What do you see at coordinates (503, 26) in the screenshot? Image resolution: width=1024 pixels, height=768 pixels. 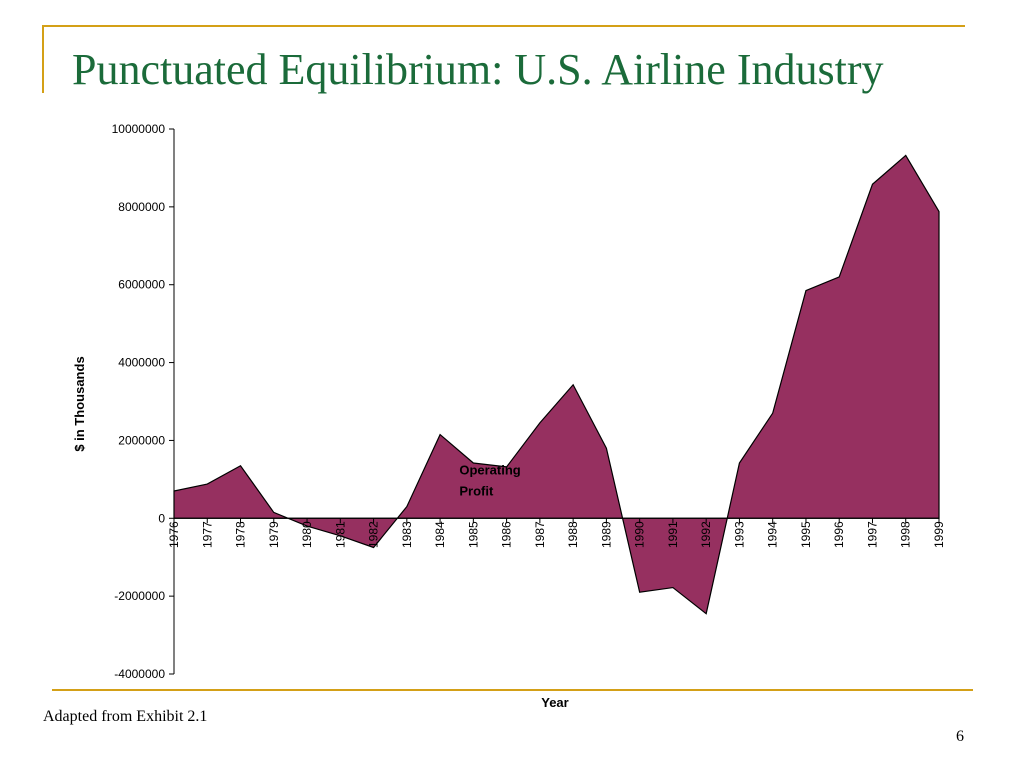 I see `top-rule` at bounding box center [503, 26].